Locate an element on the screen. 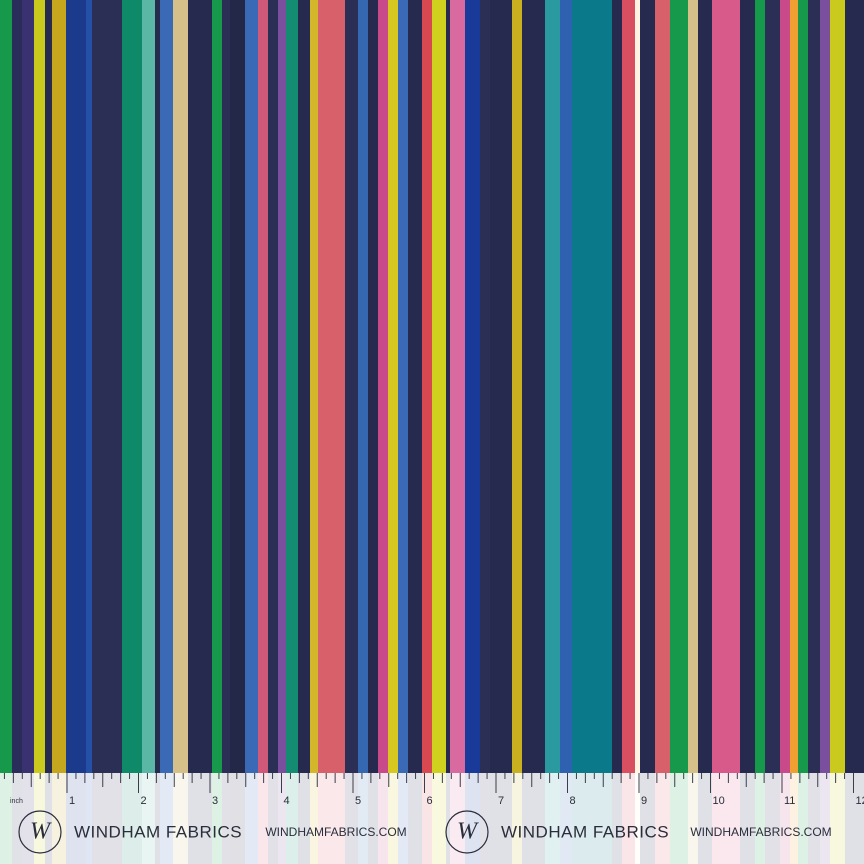 The width and height of the screenshot is (864, 864). ruler-number: 10 is located at coordinates (719, 801).